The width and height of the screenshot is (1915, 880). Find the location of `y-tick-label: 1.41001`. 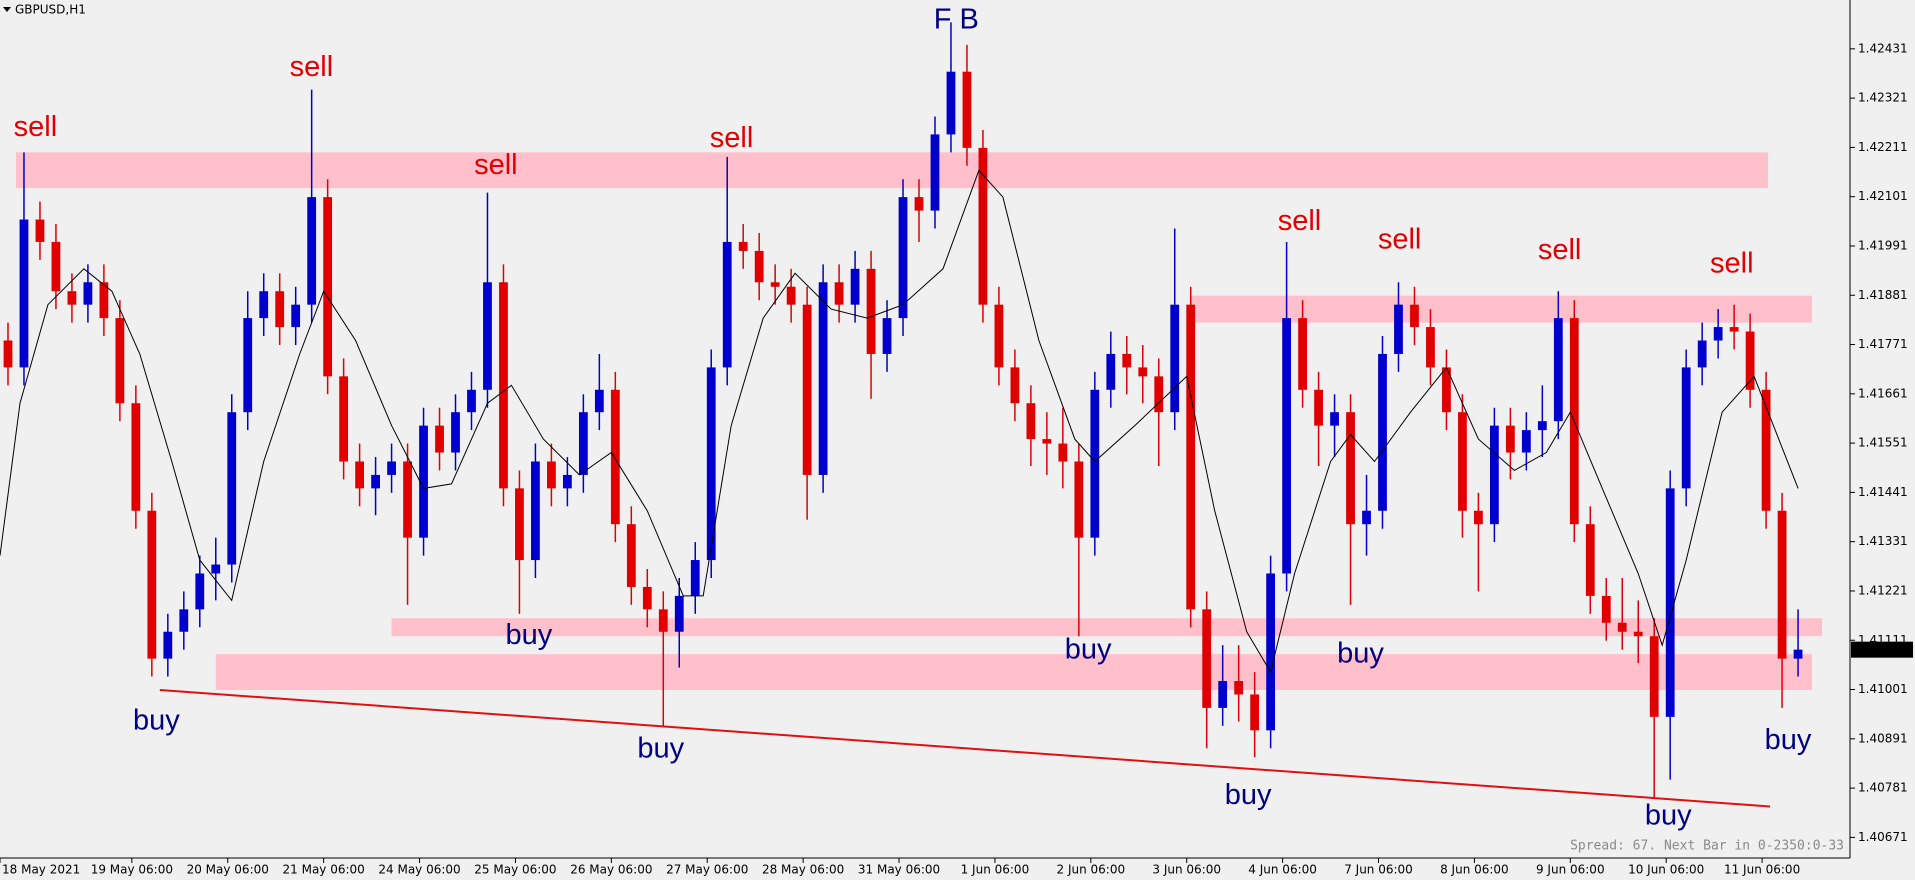

y-tick-label: 1.41001 is located at coordinates (1883, 689).